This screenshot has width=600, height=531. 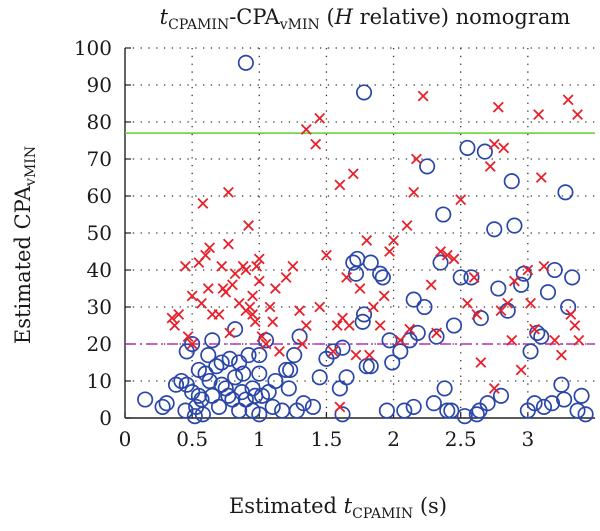 I want to click on x-tick-label: 0.5, so click(x=192, y=439).